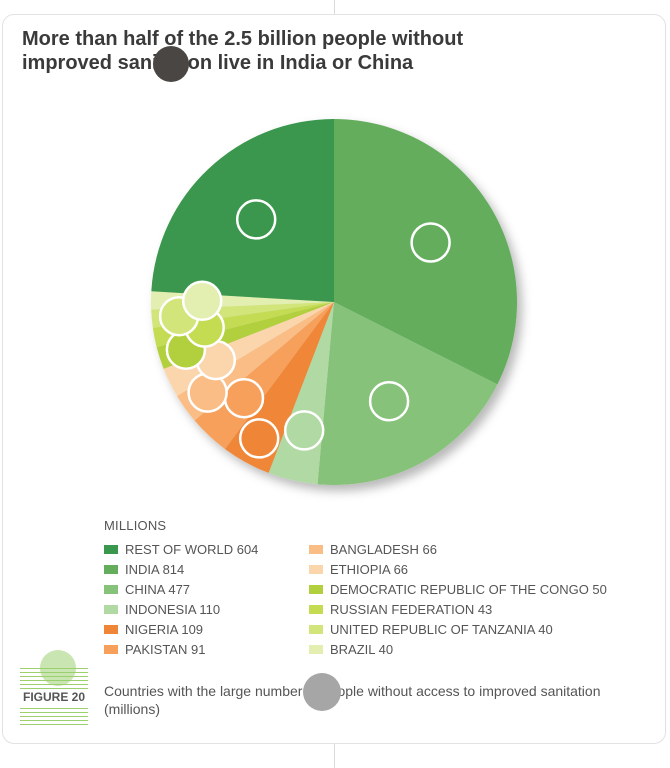 This screenshot has height=768, width=670. Describe the element at coordinates (469, 569) in the screenshot. I see `legend-item: ETHIOPIA 66` at that location.